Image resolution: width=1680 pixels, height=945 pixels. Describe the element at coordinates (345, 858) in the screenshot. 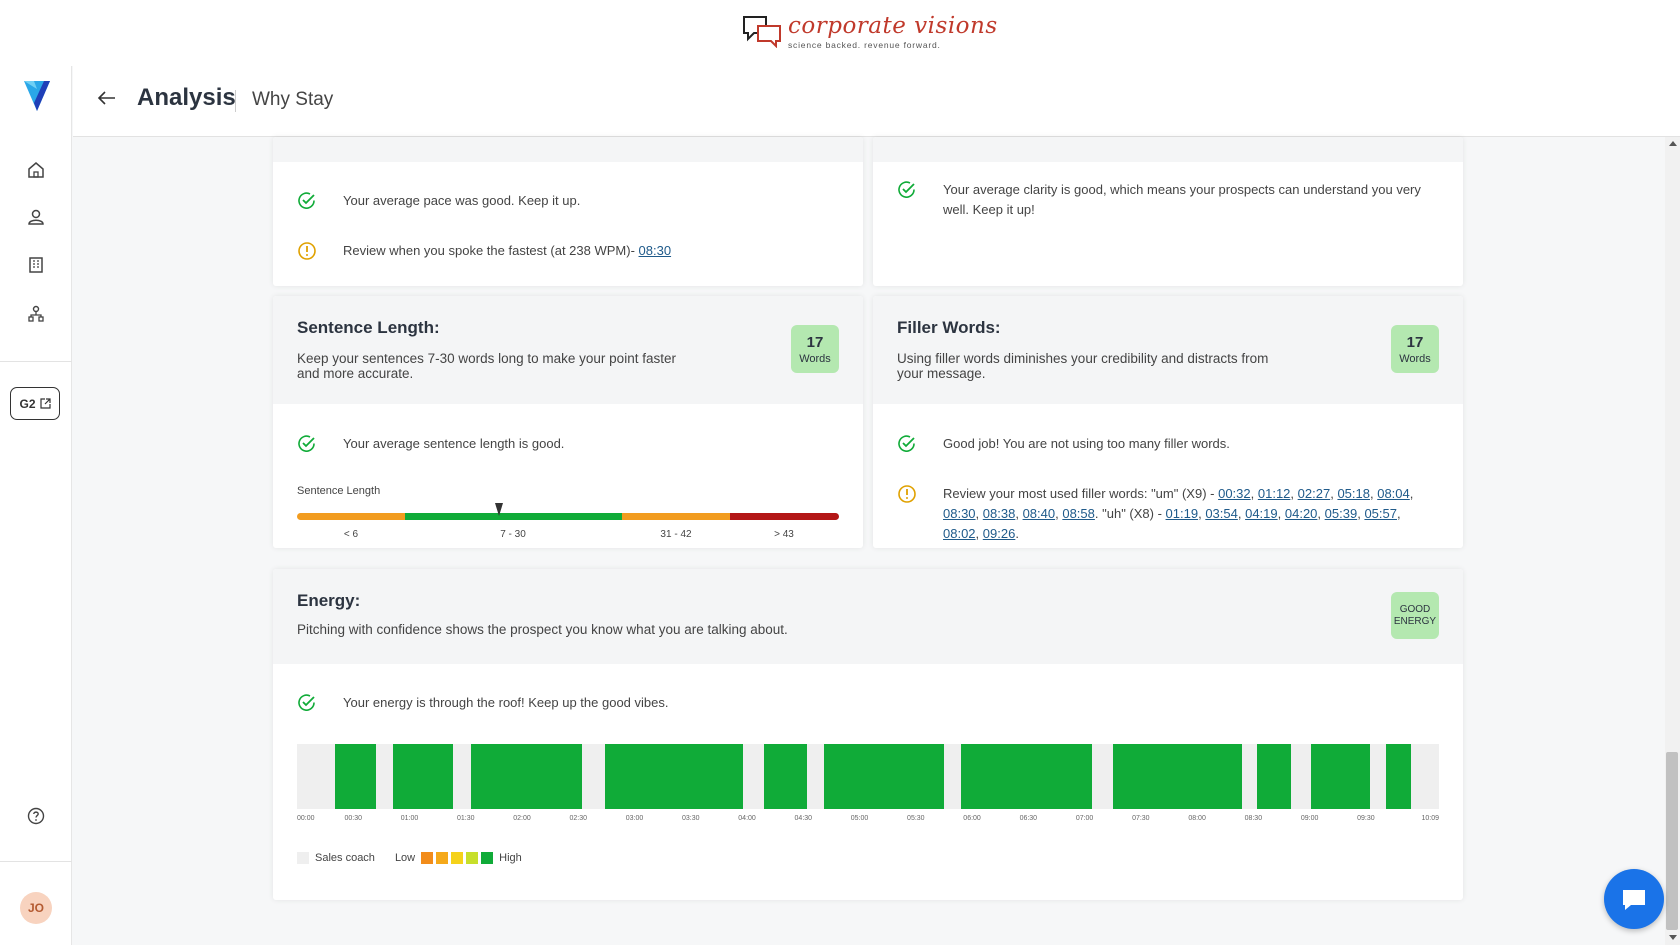

I see `legend-coach-label: Sales coach` at that location.